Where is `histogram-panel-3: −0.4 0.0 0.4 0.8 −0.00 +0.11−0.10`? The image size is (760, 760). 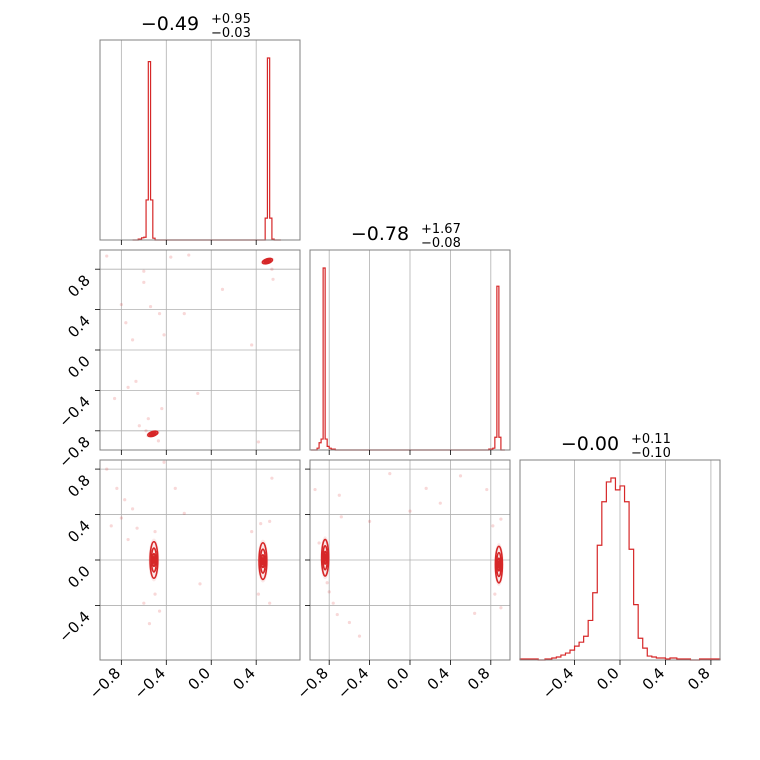
histogram-panel-3: −0.4 0.0 0.4 0.8 −0.00 +0.11−0.10 is located at coordinates (620, 567).